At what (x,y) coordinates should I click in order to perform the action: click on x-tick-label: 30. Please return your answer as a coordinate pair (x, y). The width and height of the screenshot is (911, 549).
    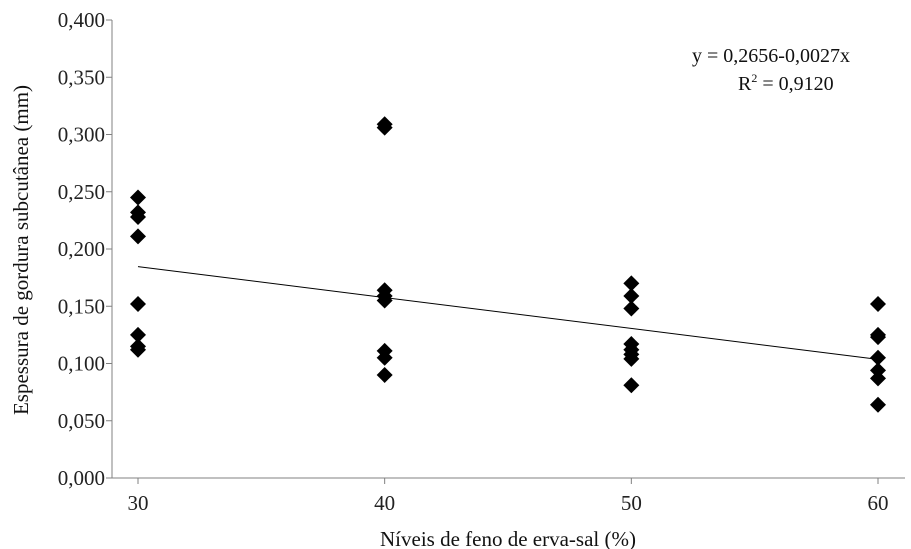
    Looking at the image, I should click on (138, 503).